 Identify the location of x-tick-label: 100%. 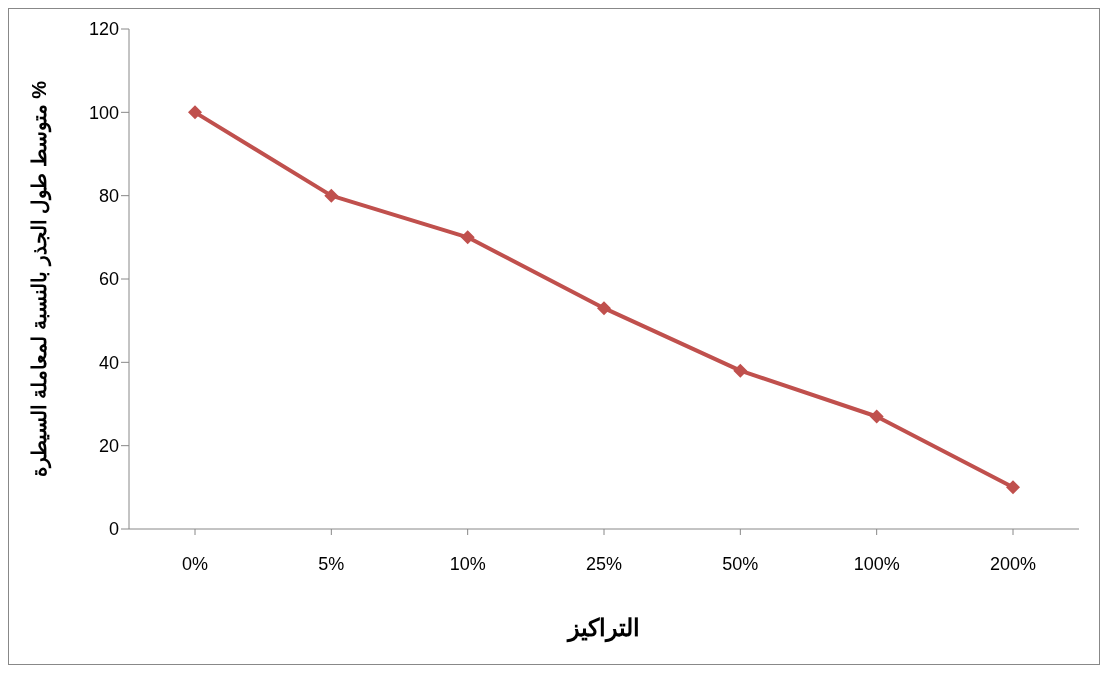
(876, 563).